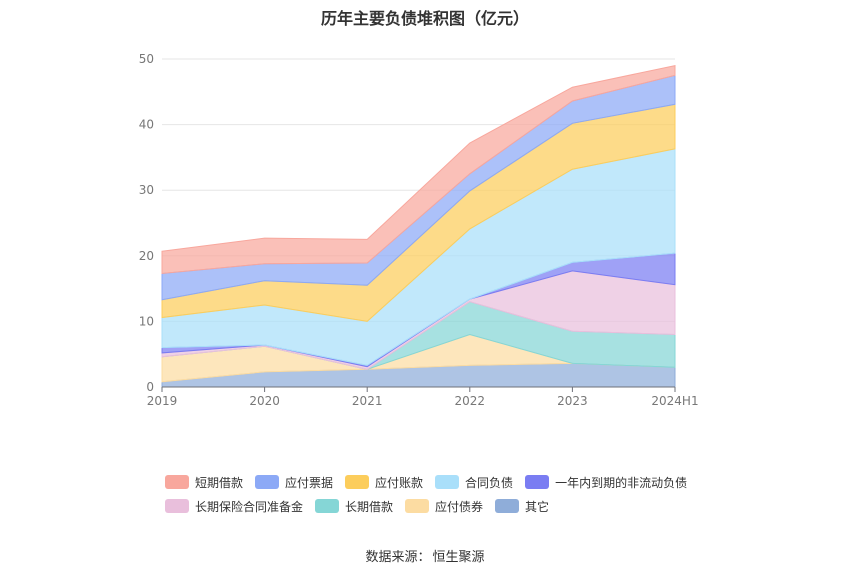 Image resolution: width=850 pixels, height=575 pixels. What do you see at coordinates (458, 557) in the screenshot?
I see `data-source-value: 恒生聚源` at bounding box center [458, 557].